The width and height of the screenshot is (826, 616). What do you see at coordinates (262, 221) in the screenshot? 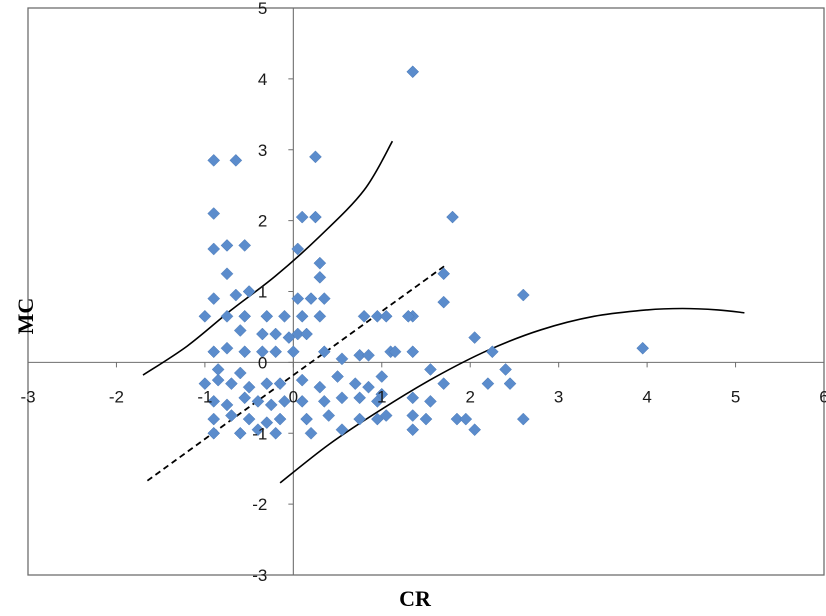
I see `y-tick-label: 2` at bounding box center [262, 221].